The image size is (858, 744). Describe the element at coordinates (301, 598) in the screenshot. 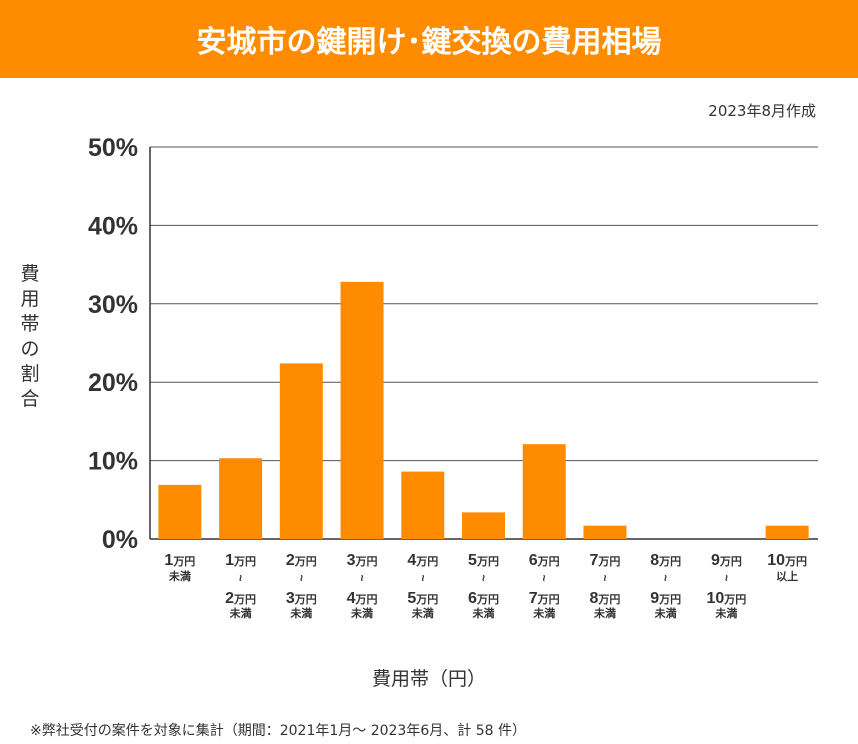

I see `x-tick-label-to: 3万円` at that location.